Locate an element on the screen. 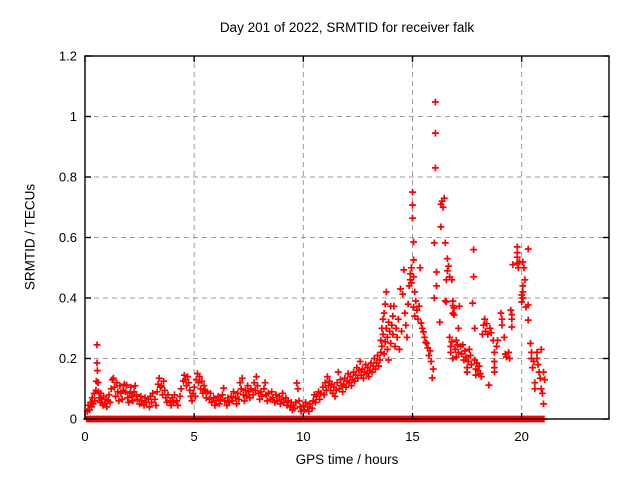 The image size is (640, 480). y-tick-label: 0.8 is located at coordinates (68, 177).